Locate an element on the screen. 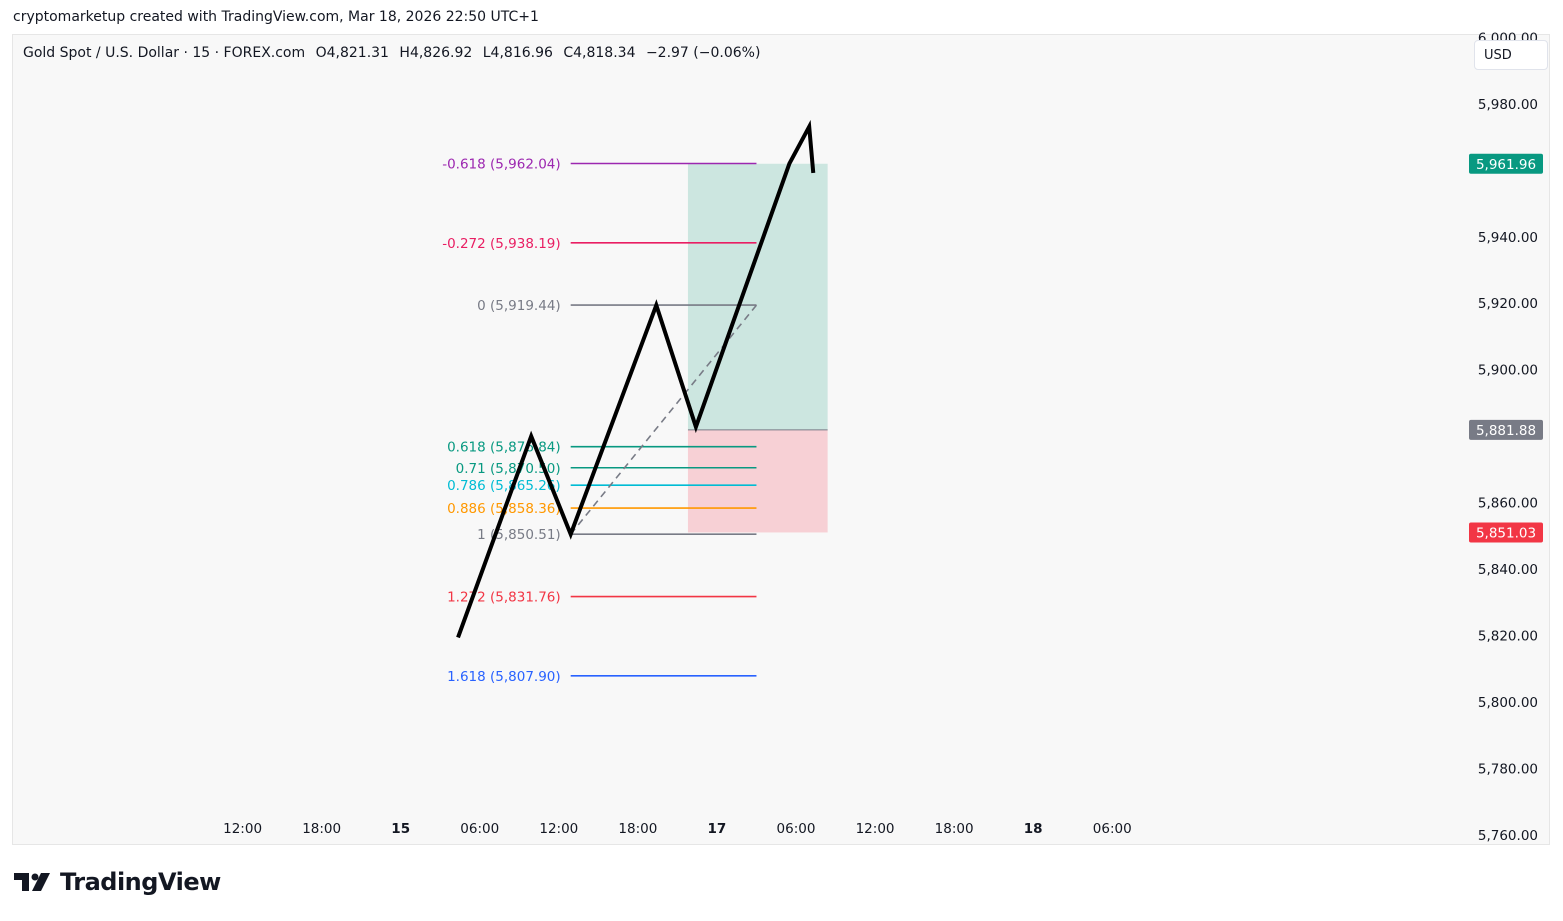 Image resolution: width=1563 pixels, height=921 pixels. position-loss-zone is located at coordinates (757, 481).